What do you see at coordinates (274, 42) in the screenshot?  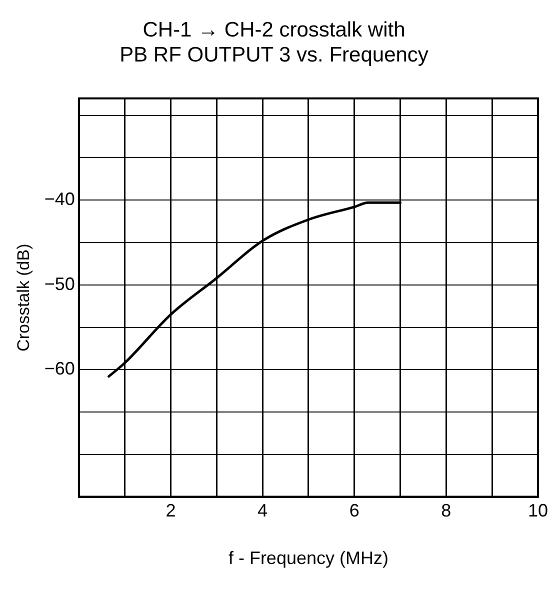 I see `chart-title: CH-1 → CH-2 crosstalk with PB RF OUTPUT 3 vs. Frequency` at bounding box center [274, 42].